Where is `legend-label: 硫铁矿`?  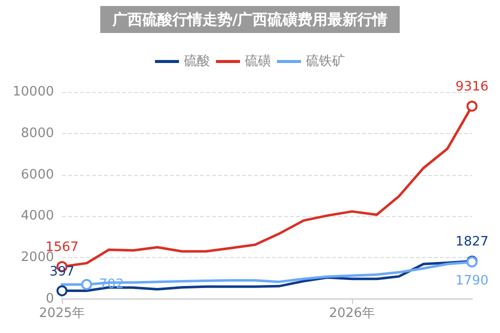
legend-label: 硫铁矿 is located at coordinates (325, 61).